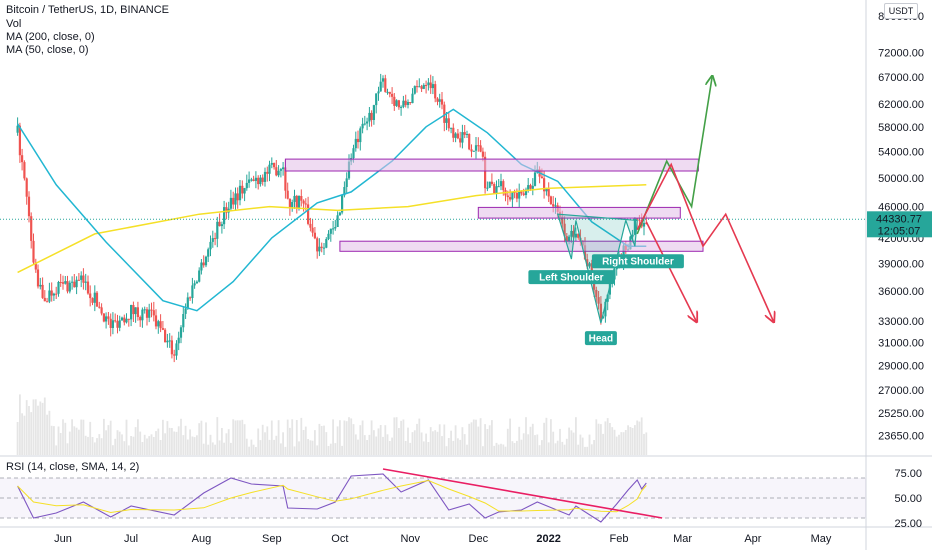  I want to click on rsi-trendline, so click(522, 493).